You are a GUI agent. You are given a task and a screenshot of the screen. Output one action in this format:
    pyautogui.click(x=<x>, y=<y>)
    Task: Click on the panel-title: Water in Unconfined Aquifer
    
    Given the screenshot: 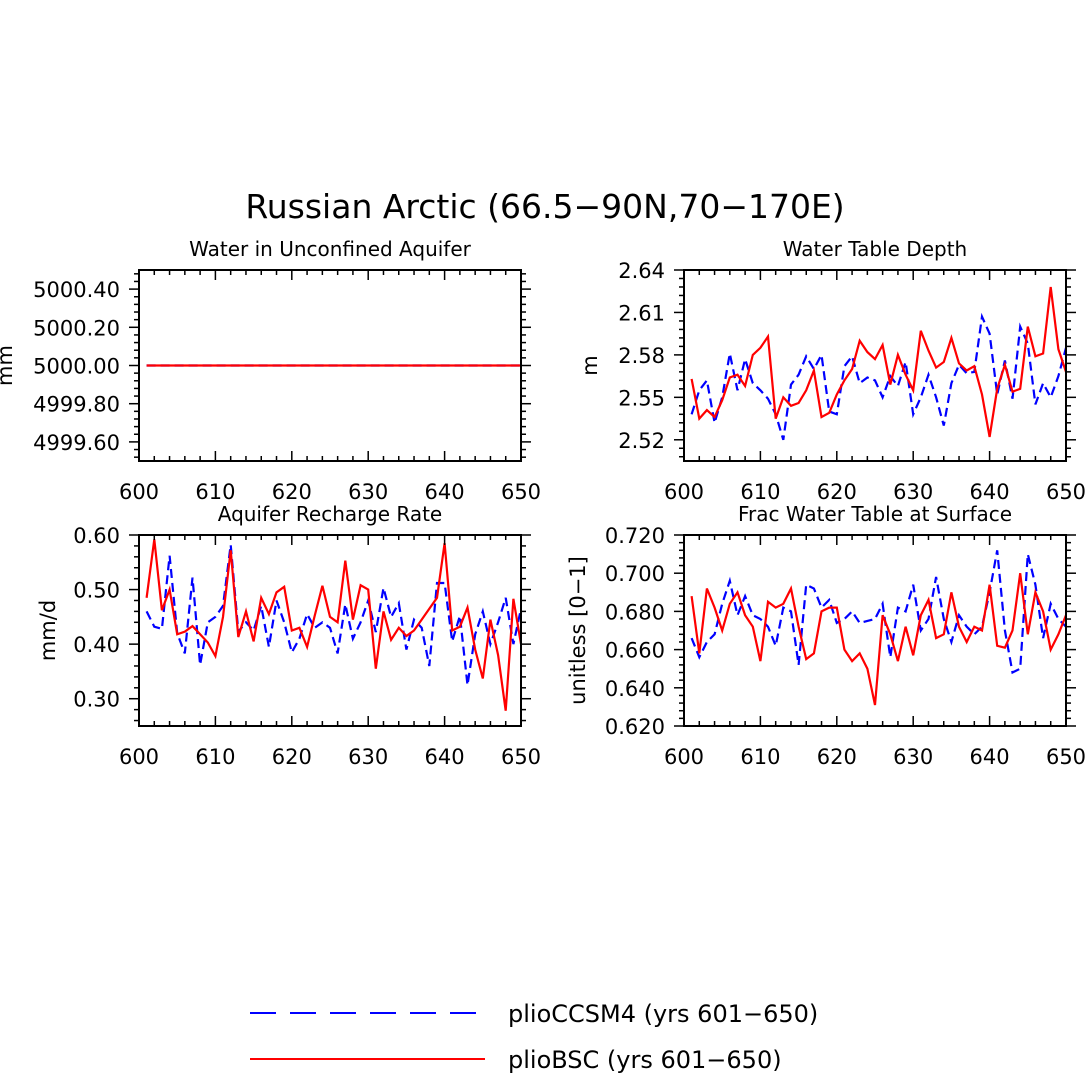 What is the action you would take?
    pyautogui.click(x=330, y=249)
    